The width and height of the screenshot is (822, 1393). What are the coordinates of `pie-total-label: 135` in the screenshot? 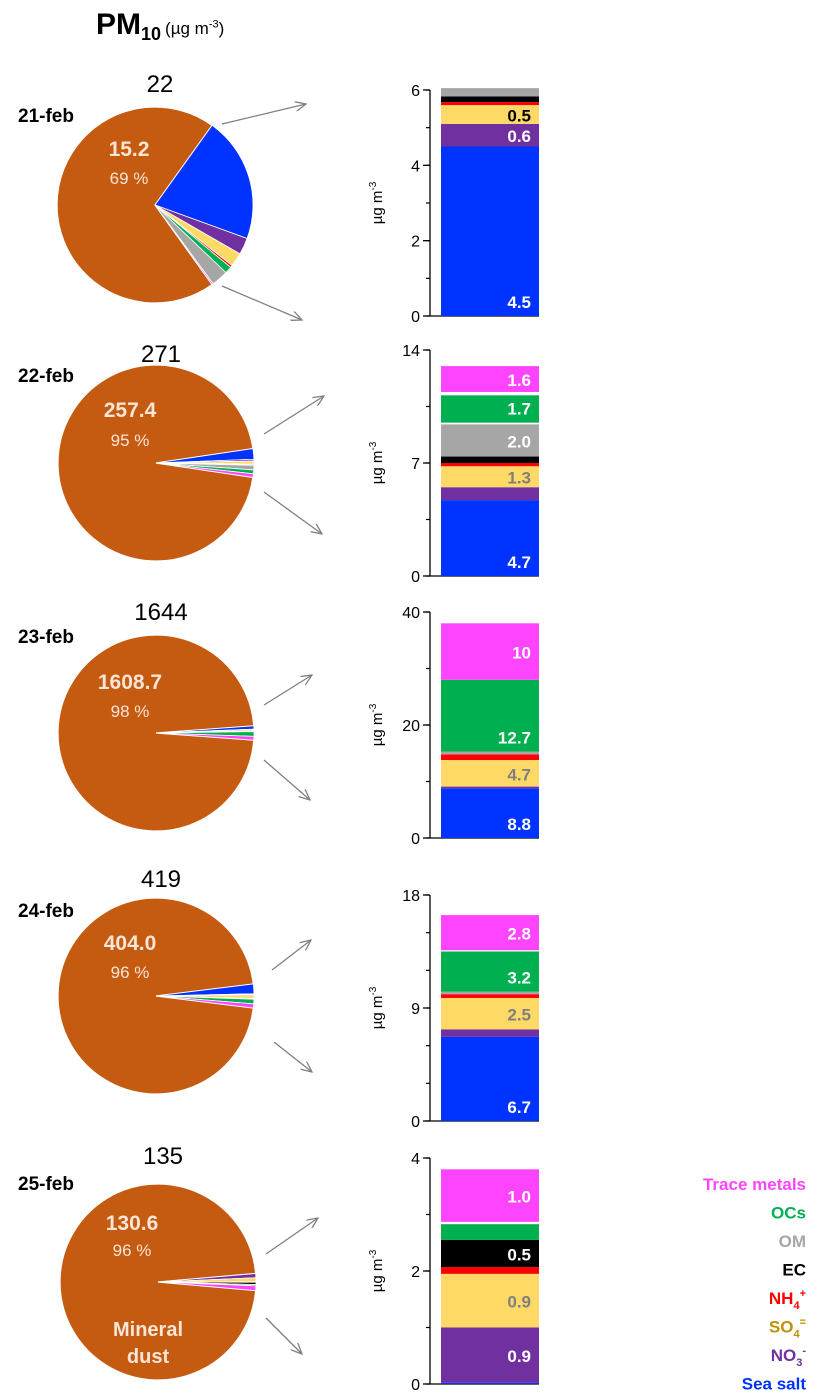 It's located at (163, 1156).